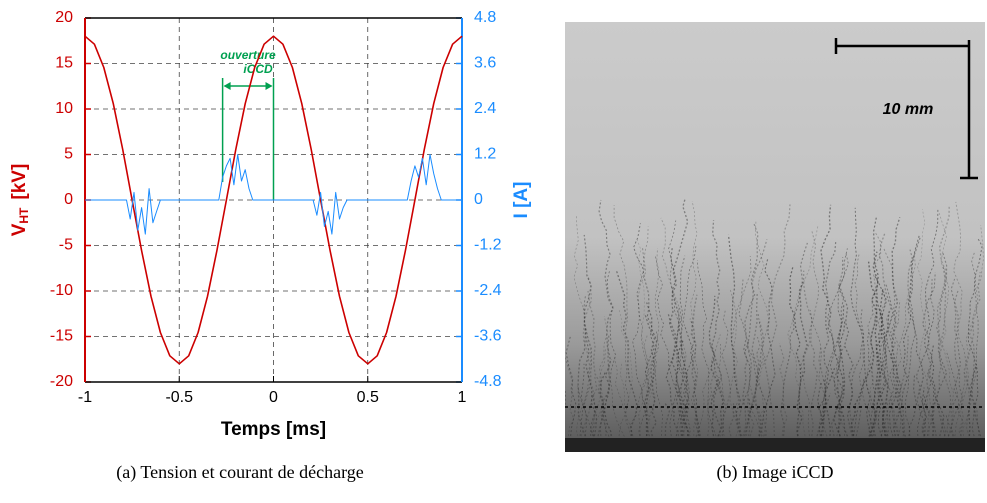  Describe the element at coordinates (68, 199) in the screenshot. I see `y-tick-label: 0` at that location.